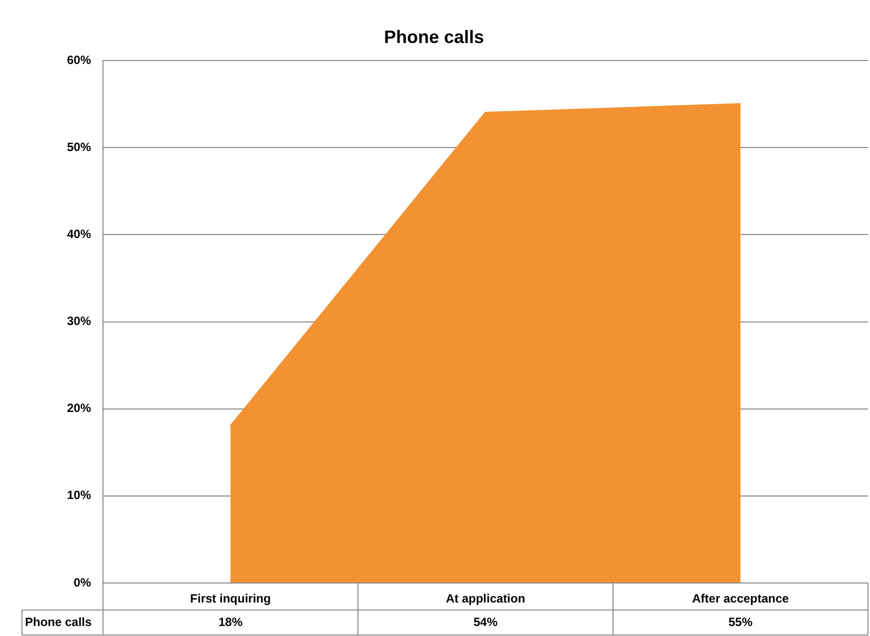 This screenshot has width=870, height=636. I want to click on y-tick-label: 40%, so click(79, 234).